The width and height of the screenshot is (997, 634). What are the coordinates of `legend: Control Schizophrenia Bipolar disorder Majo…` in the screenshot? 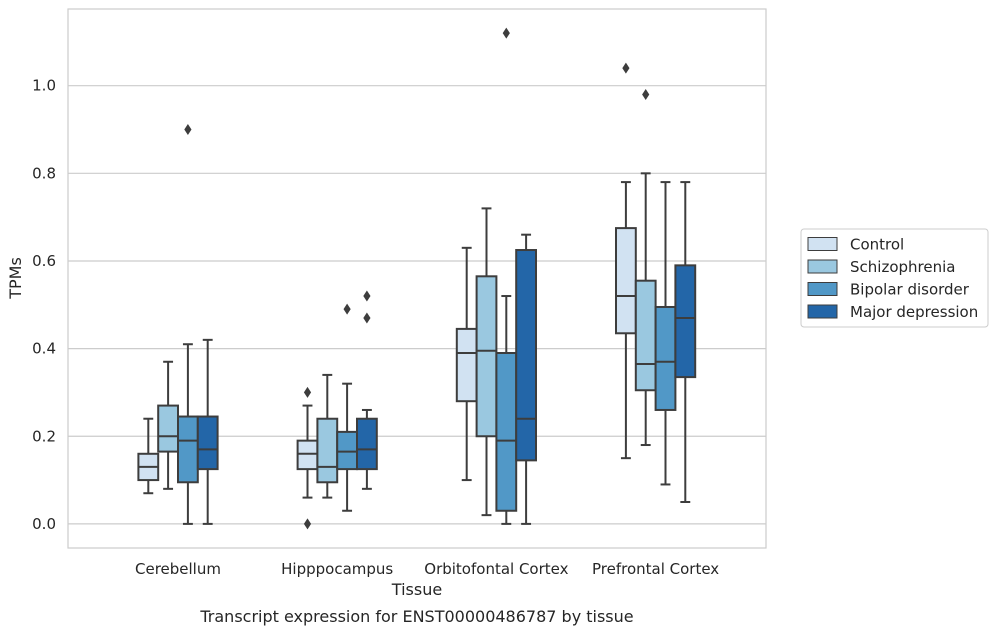 It's located at (894, 278).